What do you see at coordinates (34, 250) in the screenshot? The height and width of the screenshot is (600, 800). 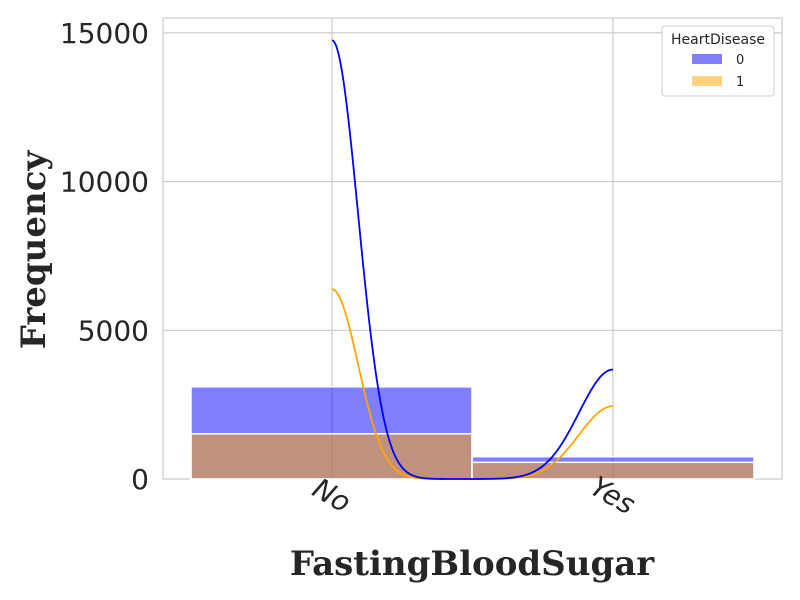 I see `y-axis-title: Frequency` at bounding box center [34, 250].